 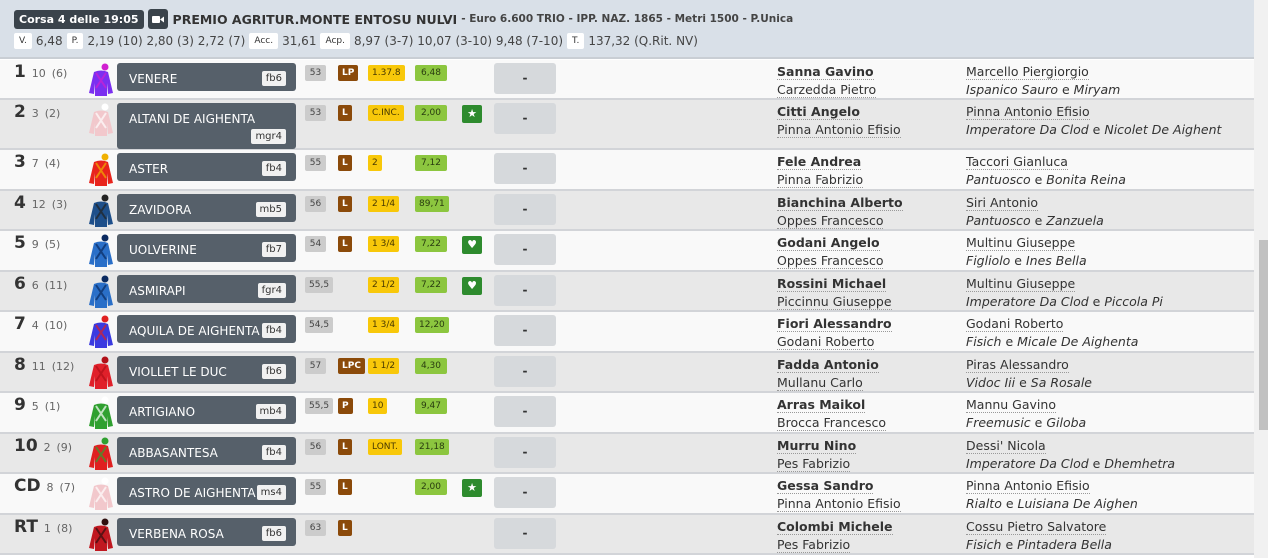 I want to click on jockey-link: Bianchina Alberto, so click(x=840, y=203).